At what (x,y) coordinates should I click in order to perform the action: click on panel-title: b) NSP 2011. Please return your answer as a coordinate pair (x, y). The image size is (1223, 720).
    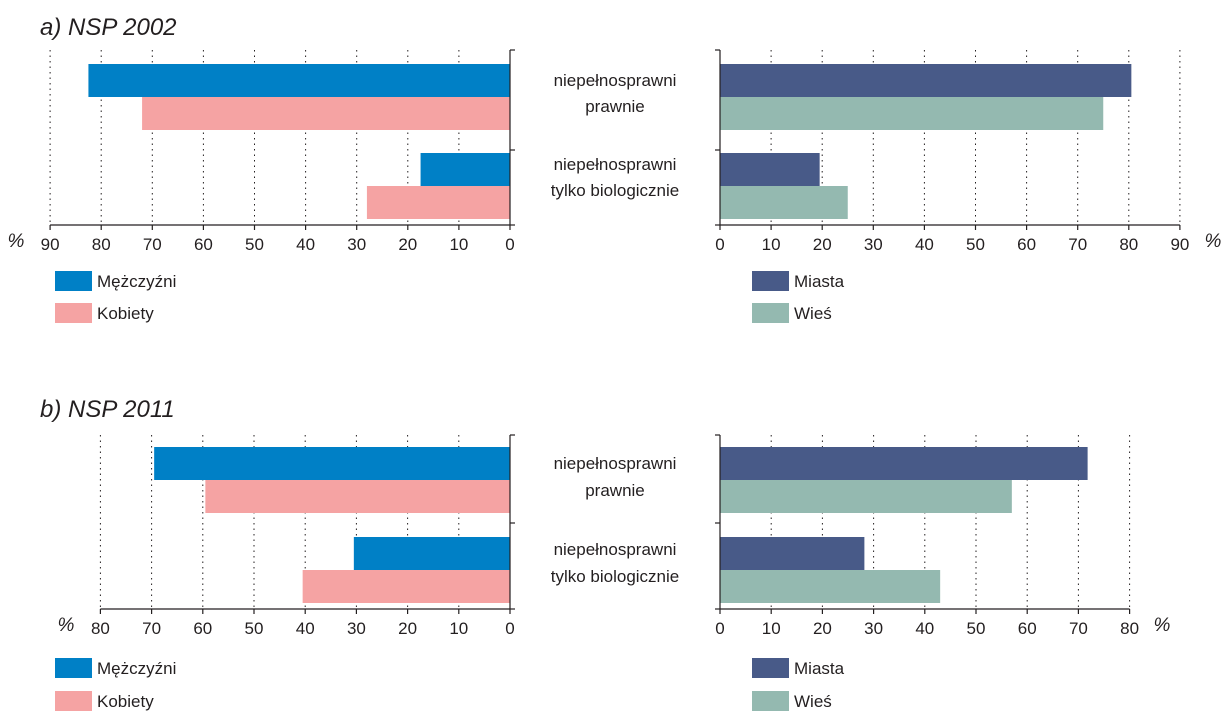
    Looking at the image, I should click on (107, 409).